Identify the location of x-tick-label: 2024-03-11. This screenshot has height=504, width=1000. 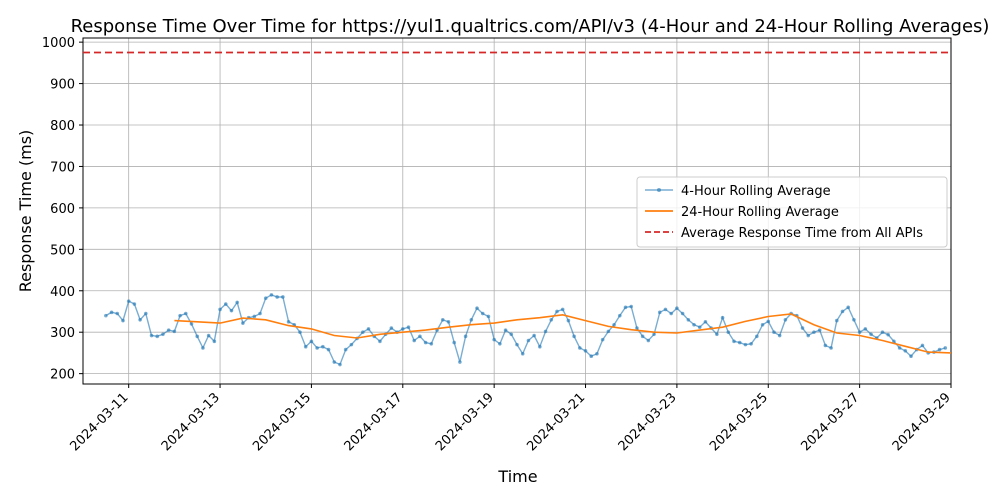
(99, 422).